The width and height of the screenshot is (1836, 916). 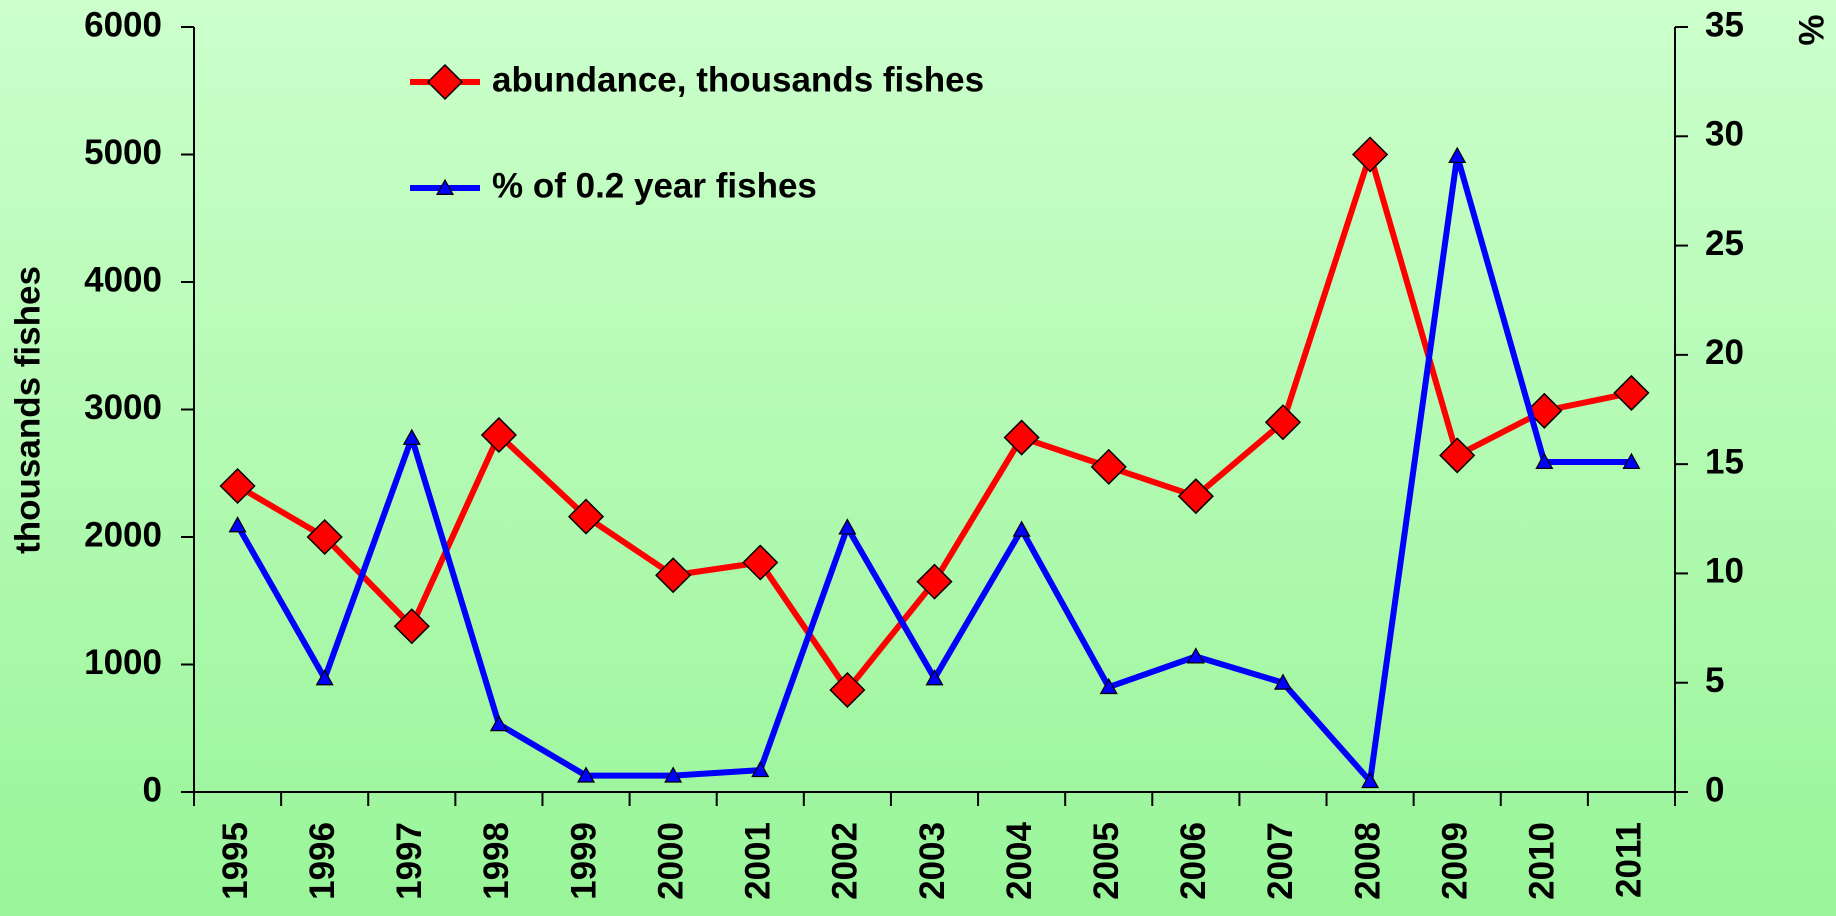 What do you see at coordinates (1714, 789) in the screenshot?
I see `y2-tick-label: 0` at bounding box center [1714, 789].